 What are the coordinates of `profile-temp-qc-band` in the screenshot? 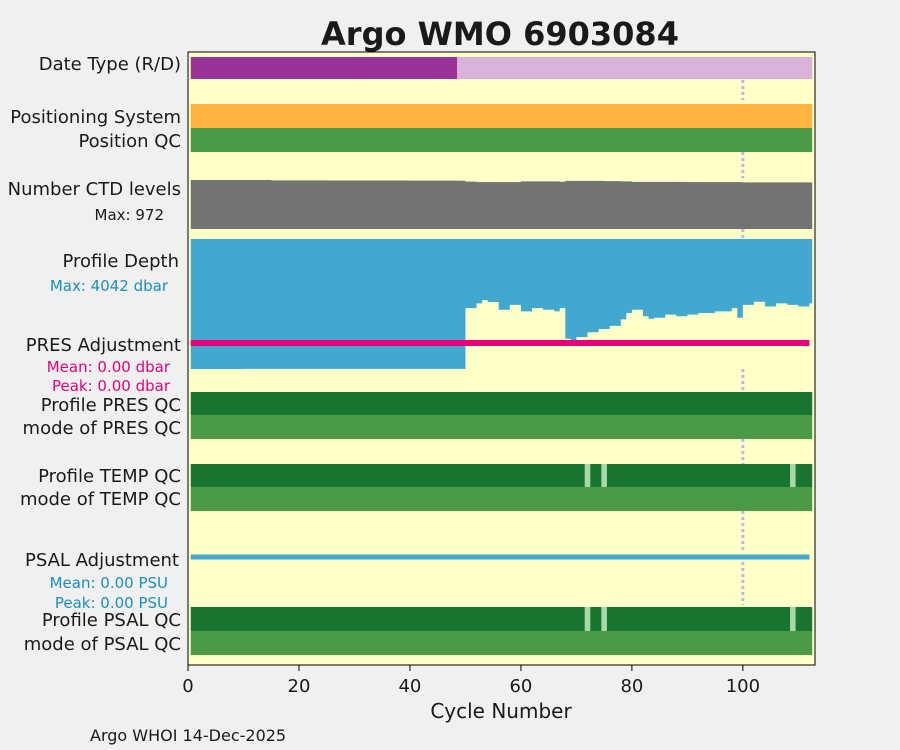 It's located at (501, 475).